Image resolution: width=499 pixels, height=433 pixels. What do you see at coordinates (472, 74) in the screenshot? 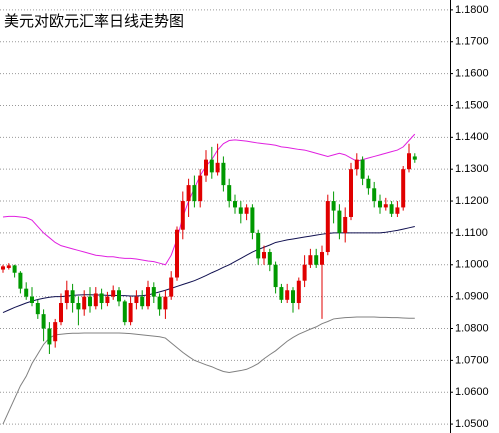
I see `y-tick-label: 1.1600` at bounding box center [472, 74].